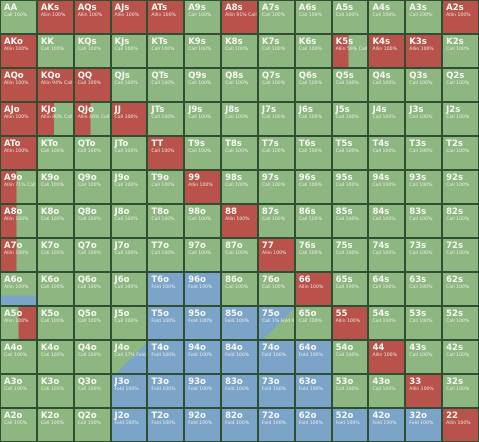 Image resolution: width=479 pixels, height=442 pixels. I want to click on hand-cell-43s: 43s Call 100%, so click(424, 357).